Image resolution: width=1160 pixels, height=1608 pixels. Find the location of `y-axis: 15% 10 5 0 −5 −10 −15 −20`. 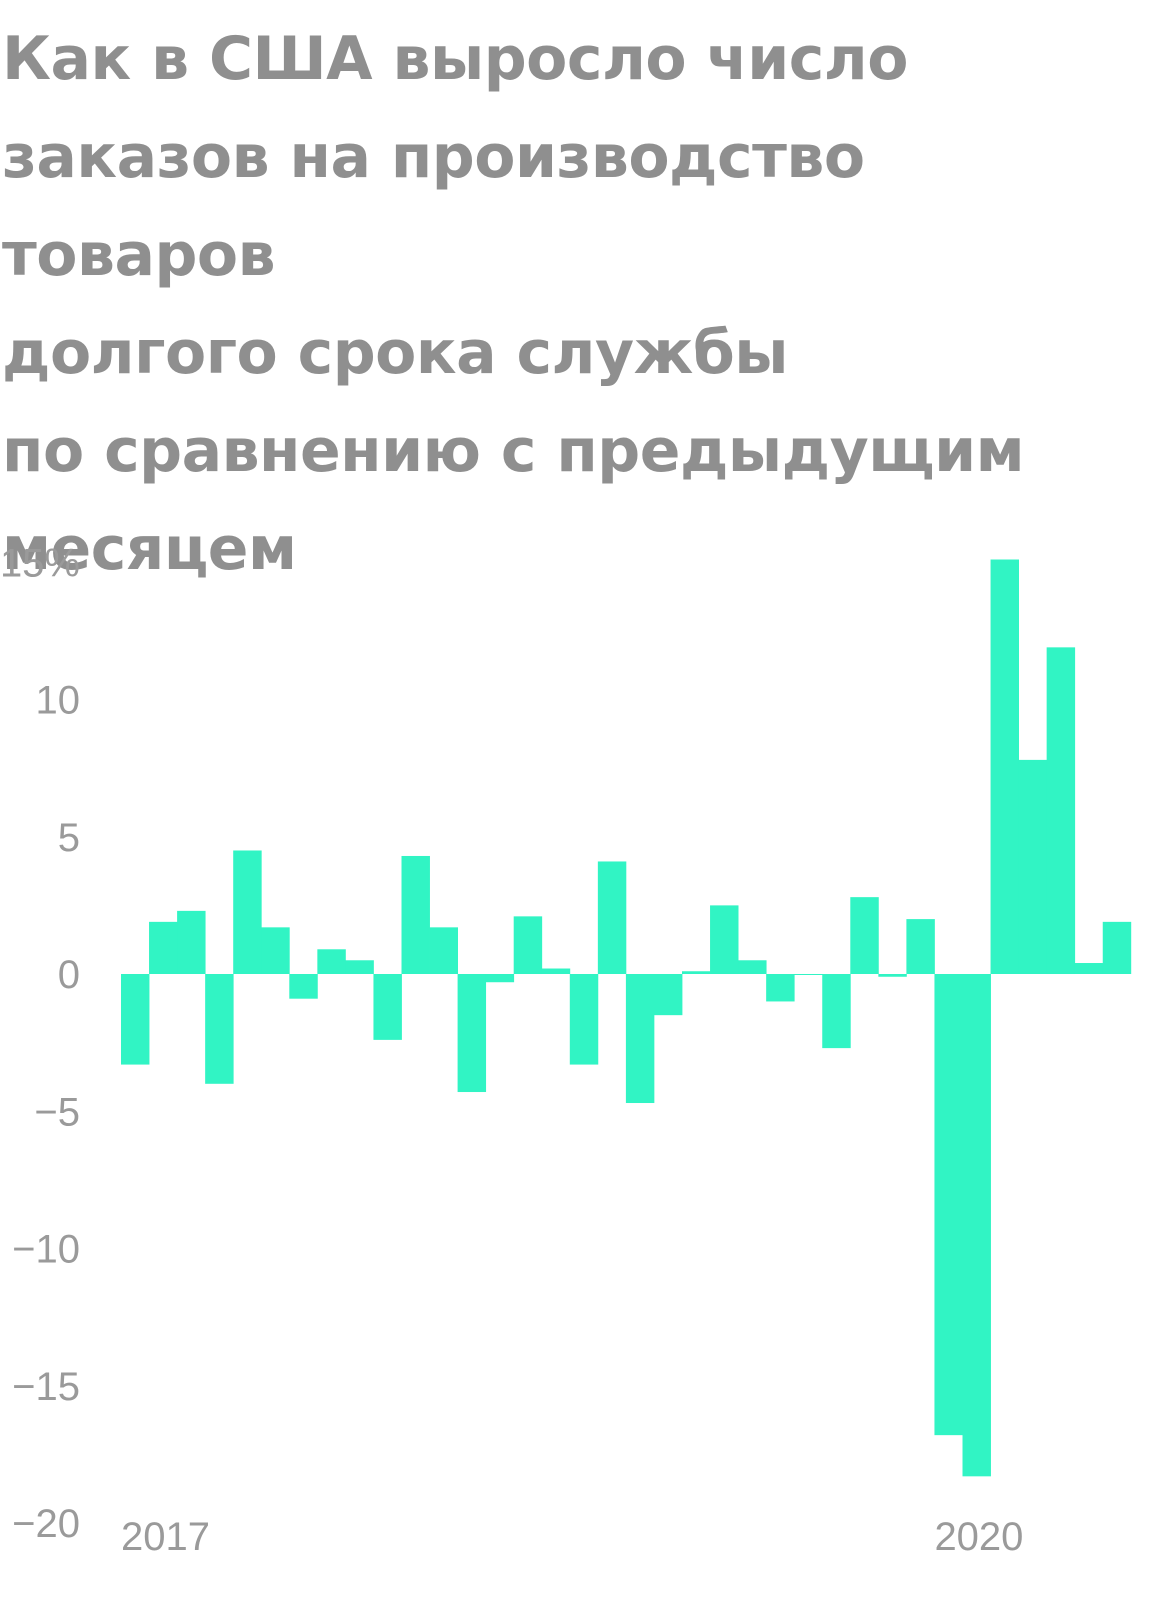

y-axis: 15% 10 5 0 −5 −10 −15 −20 is located at coordinates (40, 1043).